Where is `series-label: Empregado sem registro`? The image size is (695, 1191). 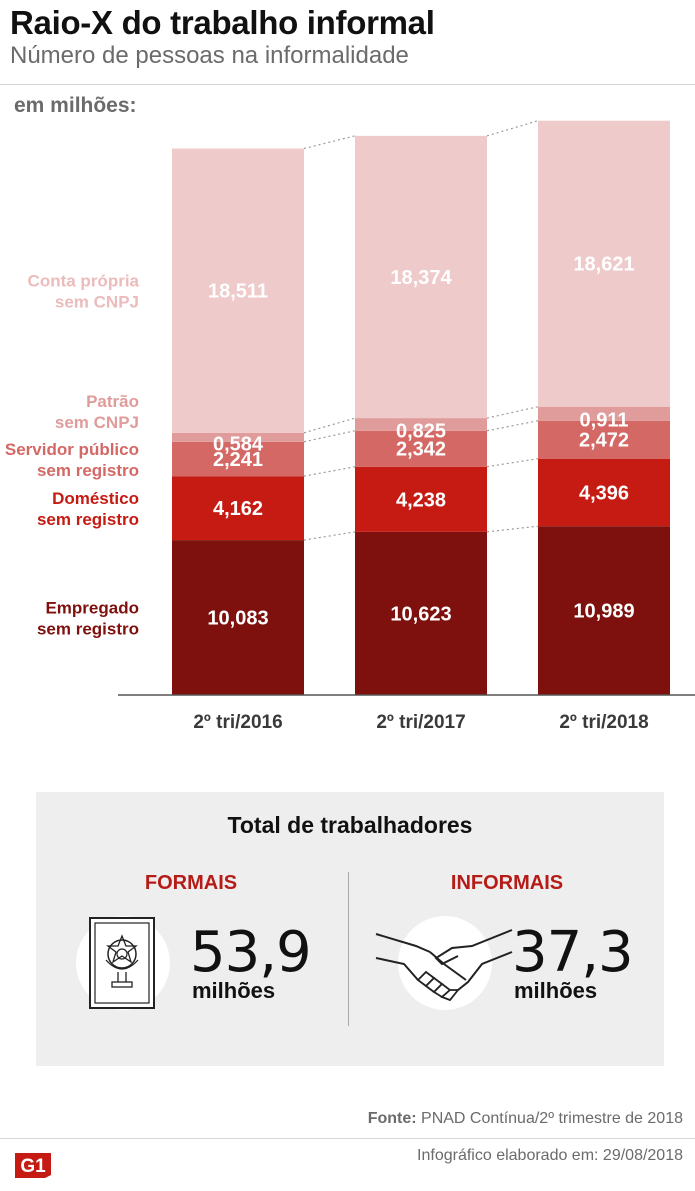 series-label: Empregado sem registro is located at coordinates (88, 619).